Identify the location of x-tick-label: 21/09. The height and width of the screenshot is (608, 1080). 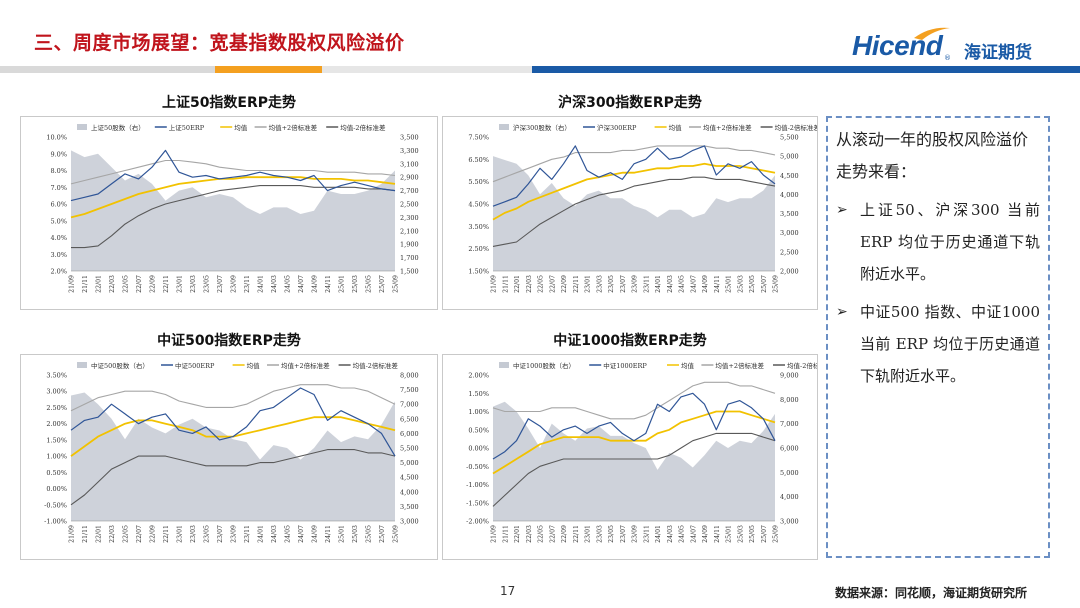
(72, 284).